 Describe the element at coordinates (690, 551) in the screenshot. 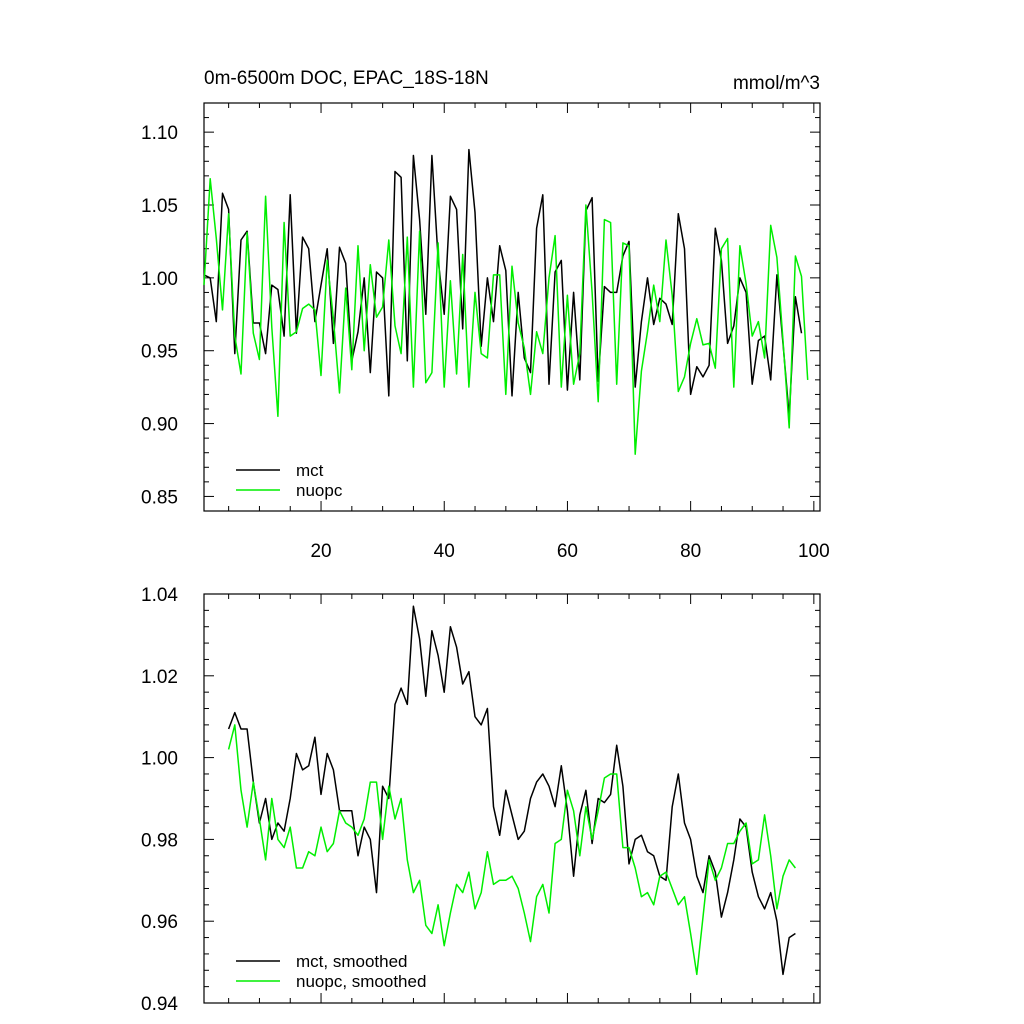

I see `top-x-tick-label: 80` at that location.